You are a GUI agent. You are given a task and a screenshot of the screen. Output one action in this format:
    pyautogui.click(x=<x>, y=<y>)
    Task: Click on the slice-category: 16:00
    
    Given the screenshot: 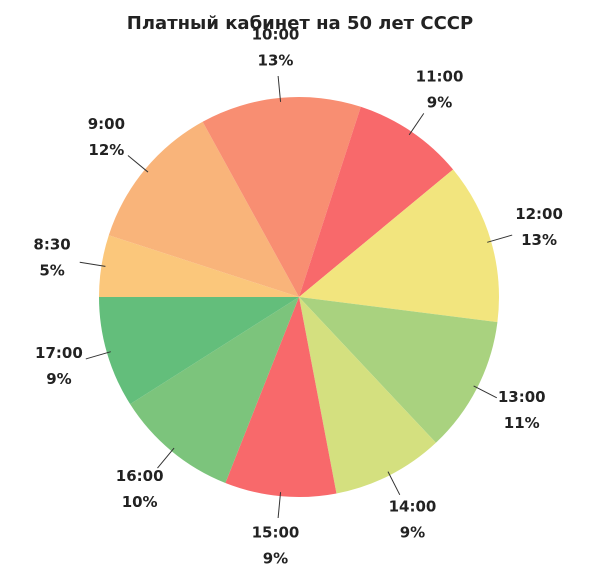 What is the action you would take?
    pyautogui.click(x=140, y=476)
    